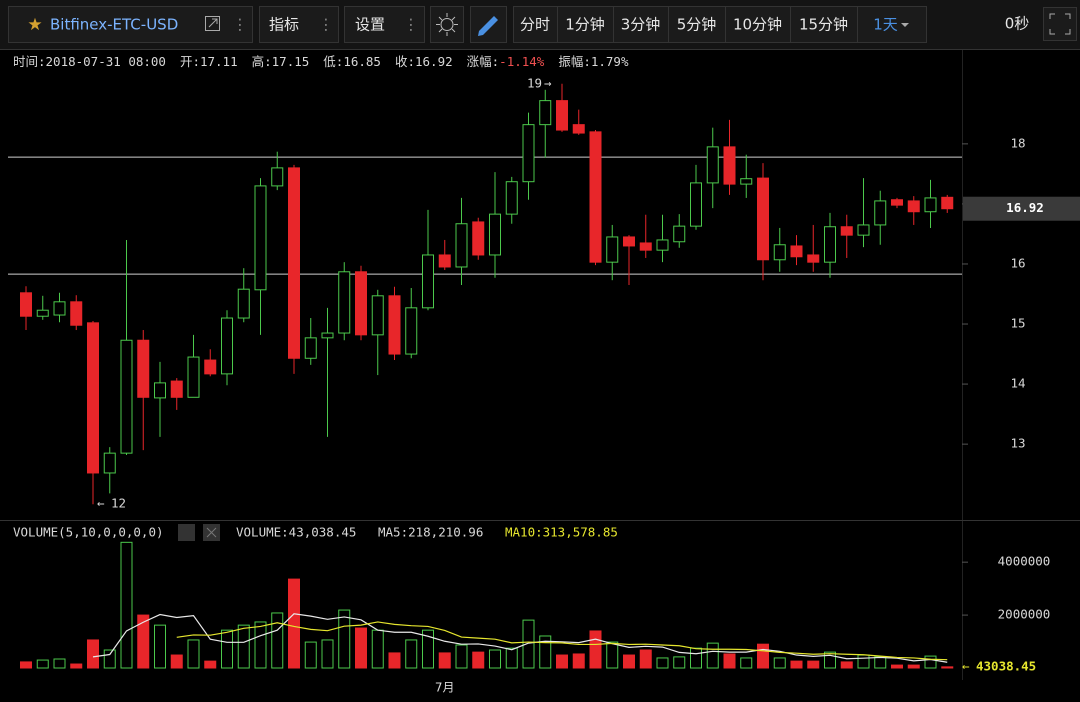 The width and height of the screenshot is (1080, 702). I want to click on y-tick-label: 15, so click(1017, 323).